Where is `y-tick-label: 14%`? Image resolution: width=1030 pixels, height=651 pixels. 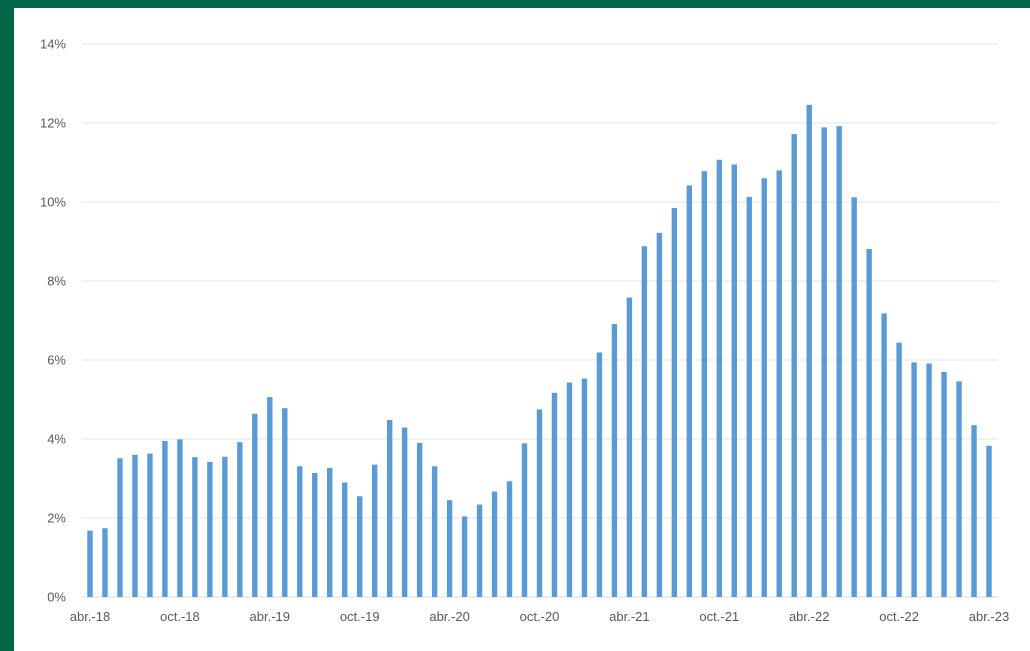
y-tick-label: 14% is located at coordinates (53, 44).